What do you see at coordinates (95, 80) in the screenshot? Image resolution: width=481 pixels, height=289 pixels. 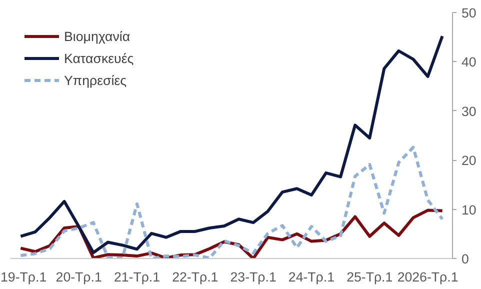 I see `legend-label: Υπηρεσίες` at bounding box center [95, 80].